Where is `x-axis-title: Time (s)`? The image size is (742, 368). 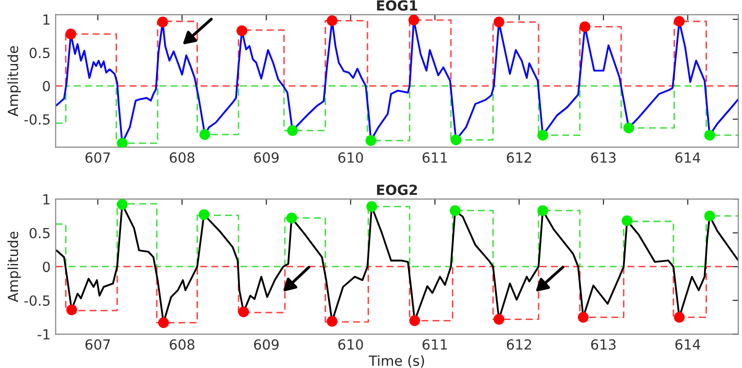
x-axis-title: Time (s) is located at coordinates (396, 361).